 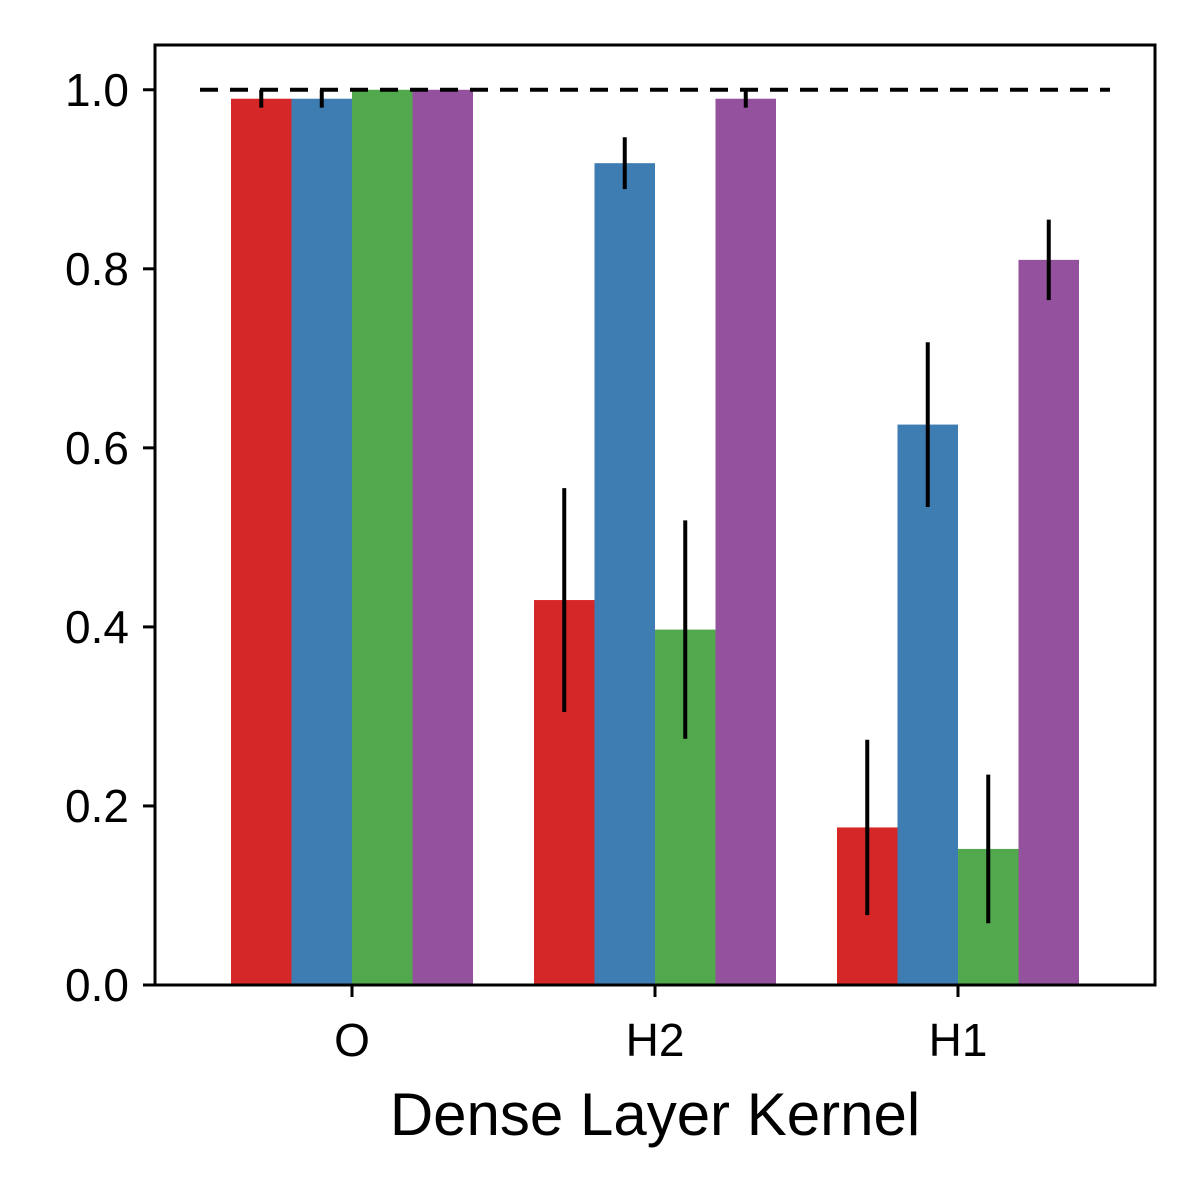 I want to click on x-axis: O H2 H1, so click(x=660, y=1025).